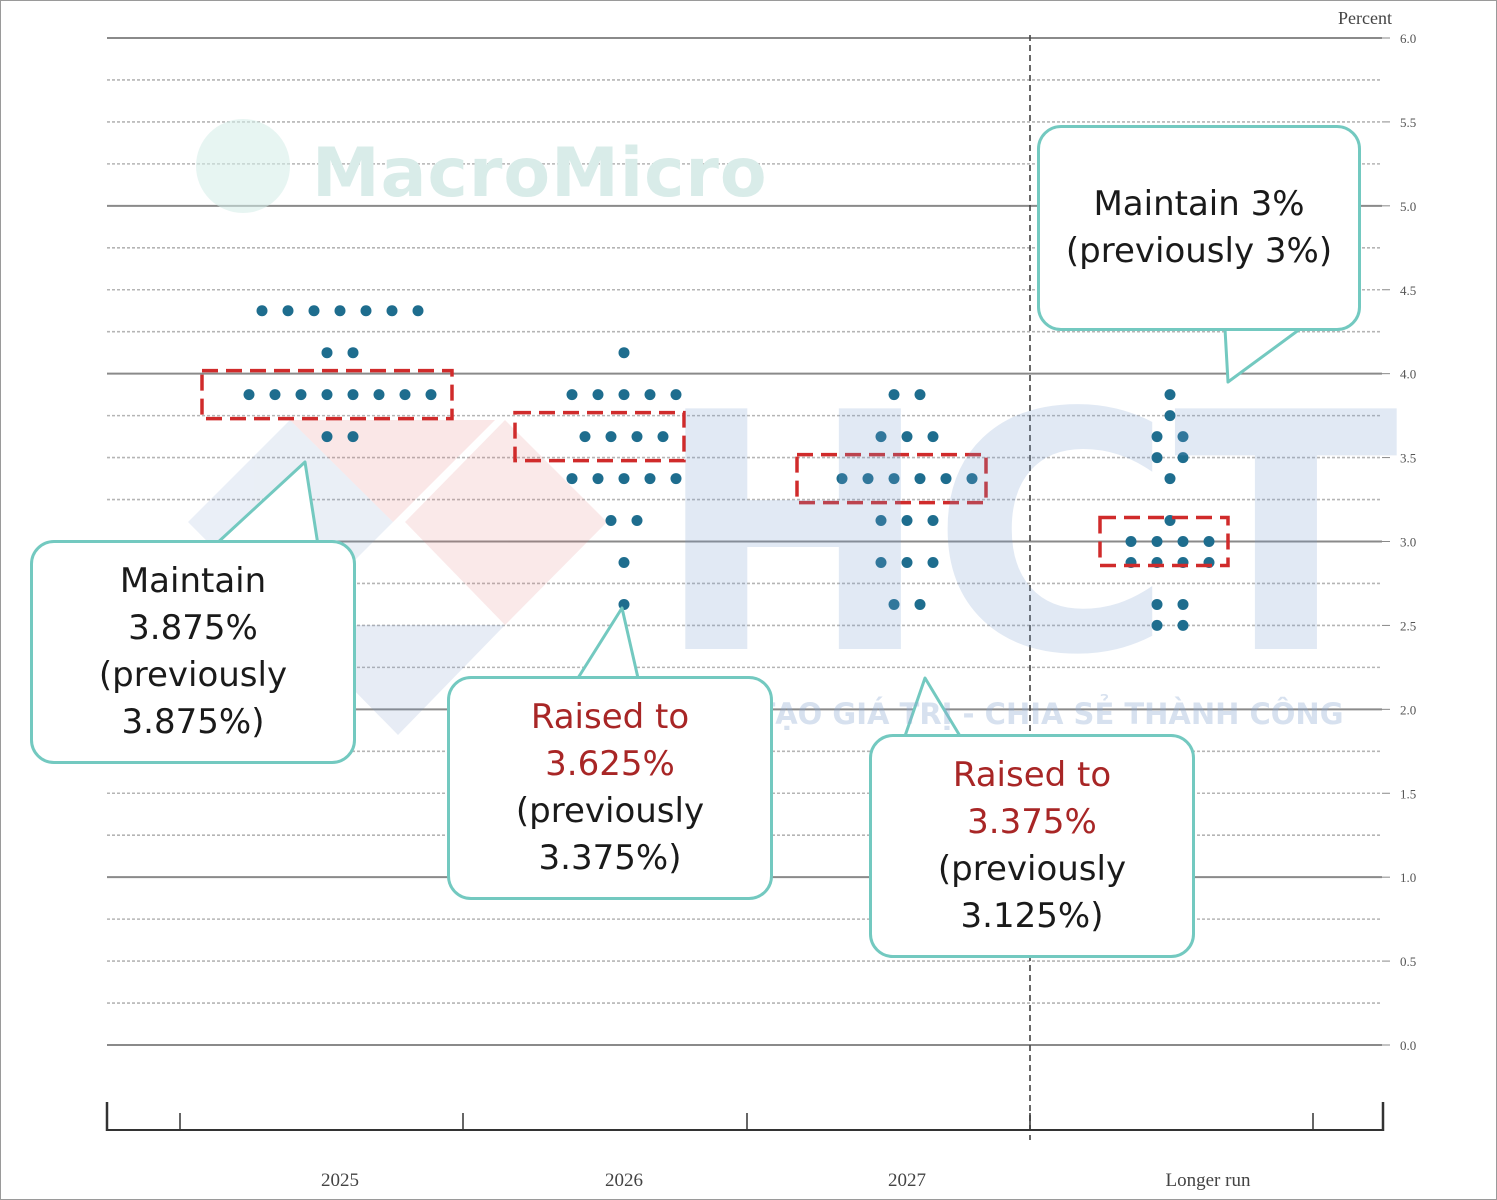  I want to click on callout-longer-run-line-1: Maintain 3%, so click(1199, 204).